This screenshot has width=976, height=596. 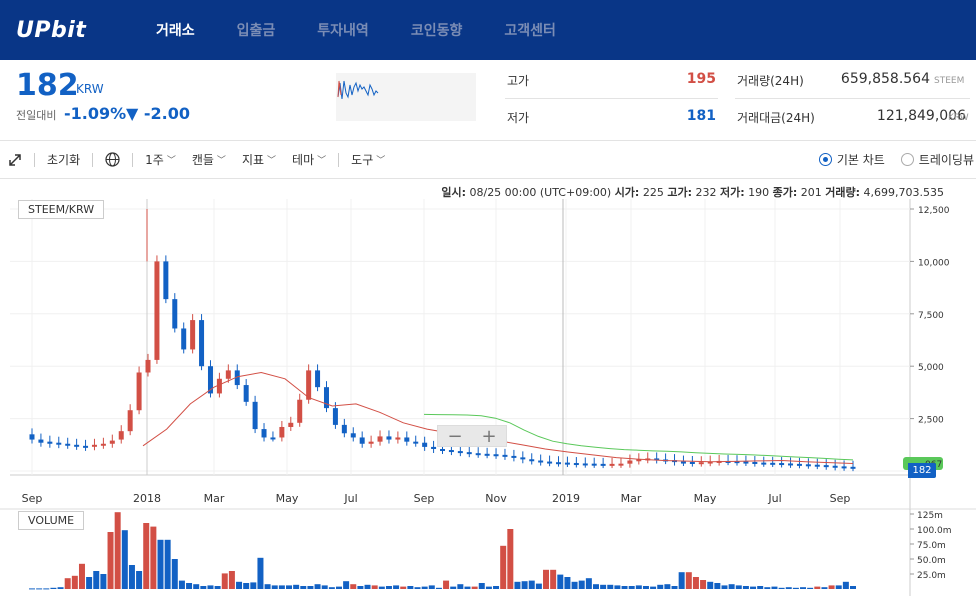 What do you see at coordinates (322, 161) in the screenshot?
I see `chevron-down-icon: ﹀` at bounding box center [322, 161].